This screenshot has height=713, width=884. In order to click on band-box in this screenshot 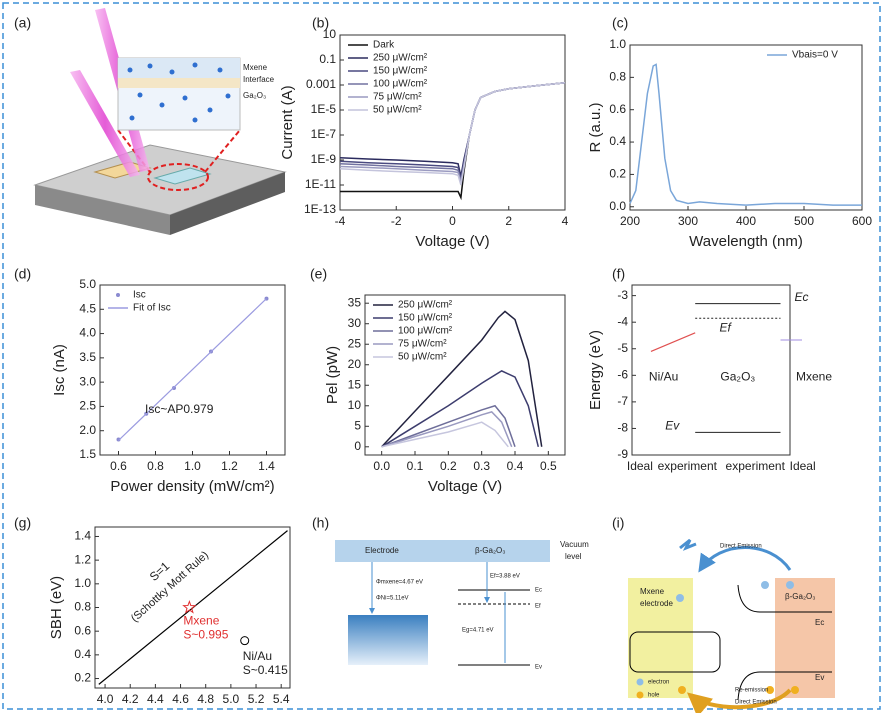, I will do `click(675, 652)`.